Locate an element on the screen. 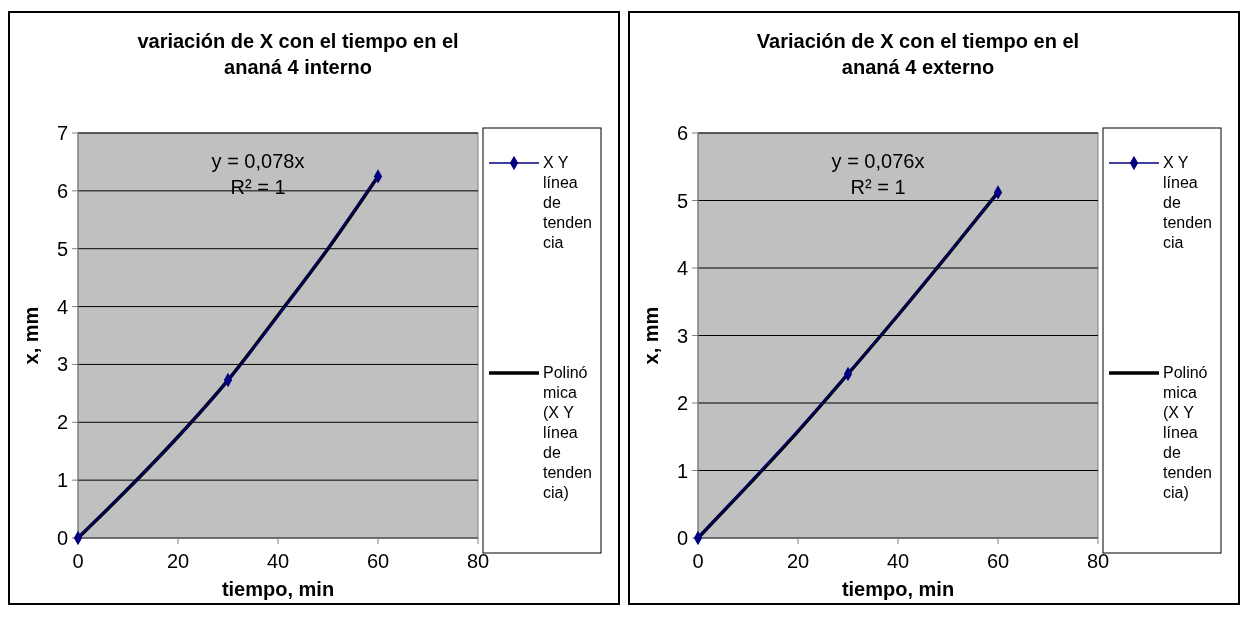 The height and width of the screenshot is (627, 1248). y-tick-label: 7 is located at coordinates (62, 133).